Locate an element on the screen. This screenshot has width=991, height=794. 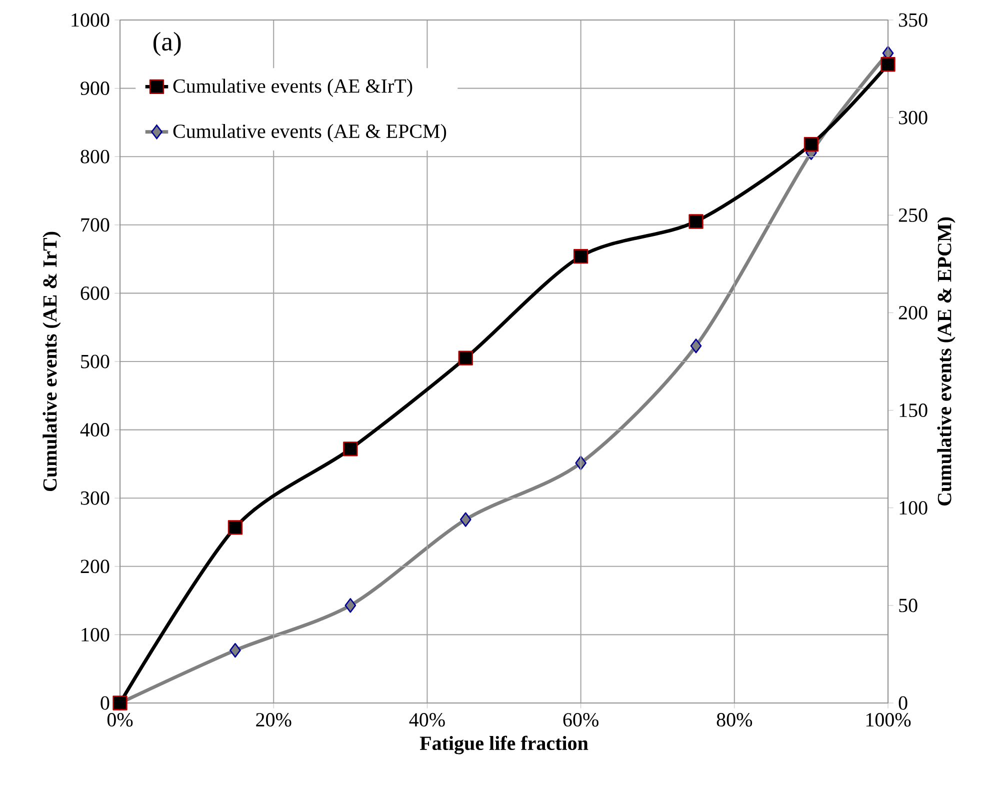
y-tick-label: 900 is located at coordinates (95, 89).